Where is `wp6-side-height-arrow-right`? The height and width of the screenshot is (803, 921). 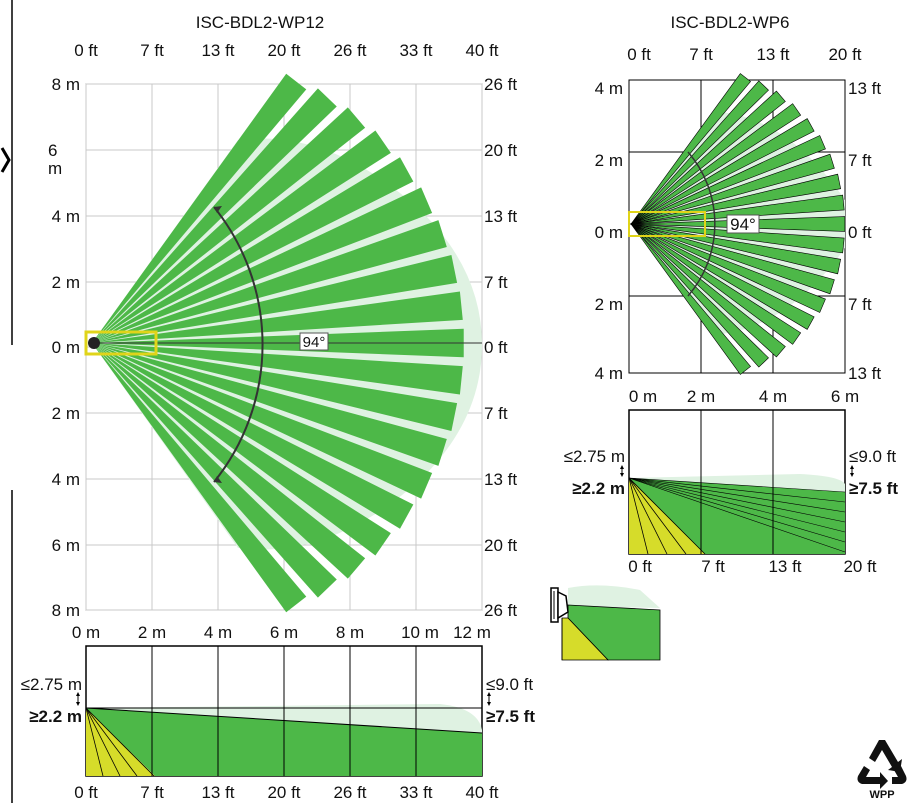
wp6-side-height-arrow-right is located at coordinates (852, 471).